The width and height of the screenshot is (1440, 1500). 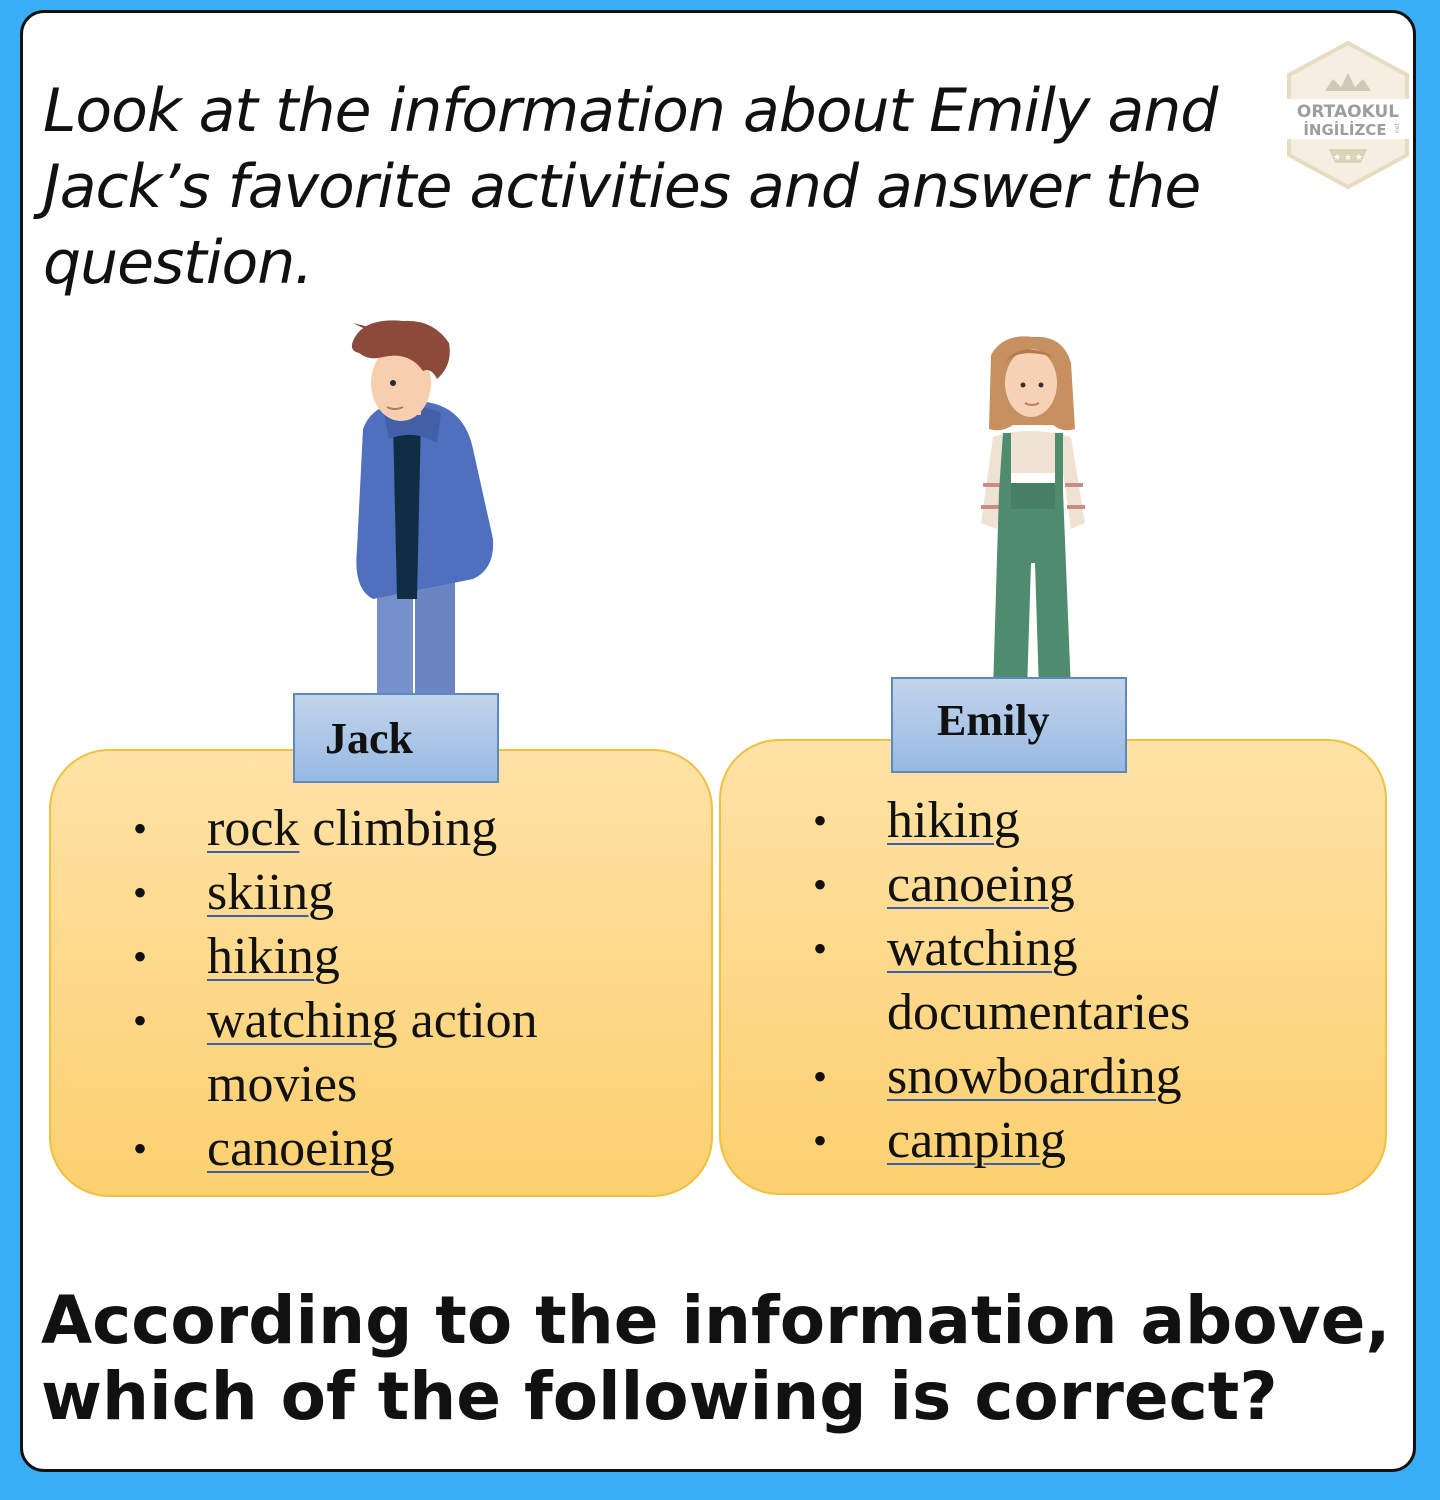 I want to click on list-item: watching action movies, so click(x=413, y=1053).